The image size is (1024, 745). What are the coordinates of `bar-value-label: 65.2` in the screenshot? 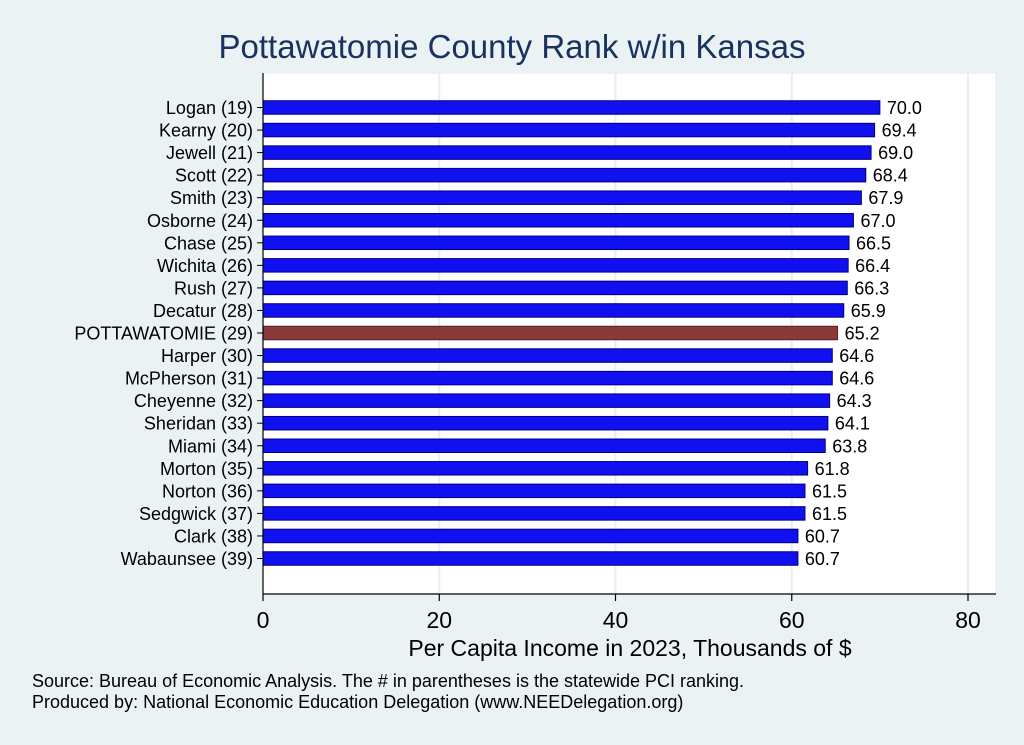 It's located at (862, 334).